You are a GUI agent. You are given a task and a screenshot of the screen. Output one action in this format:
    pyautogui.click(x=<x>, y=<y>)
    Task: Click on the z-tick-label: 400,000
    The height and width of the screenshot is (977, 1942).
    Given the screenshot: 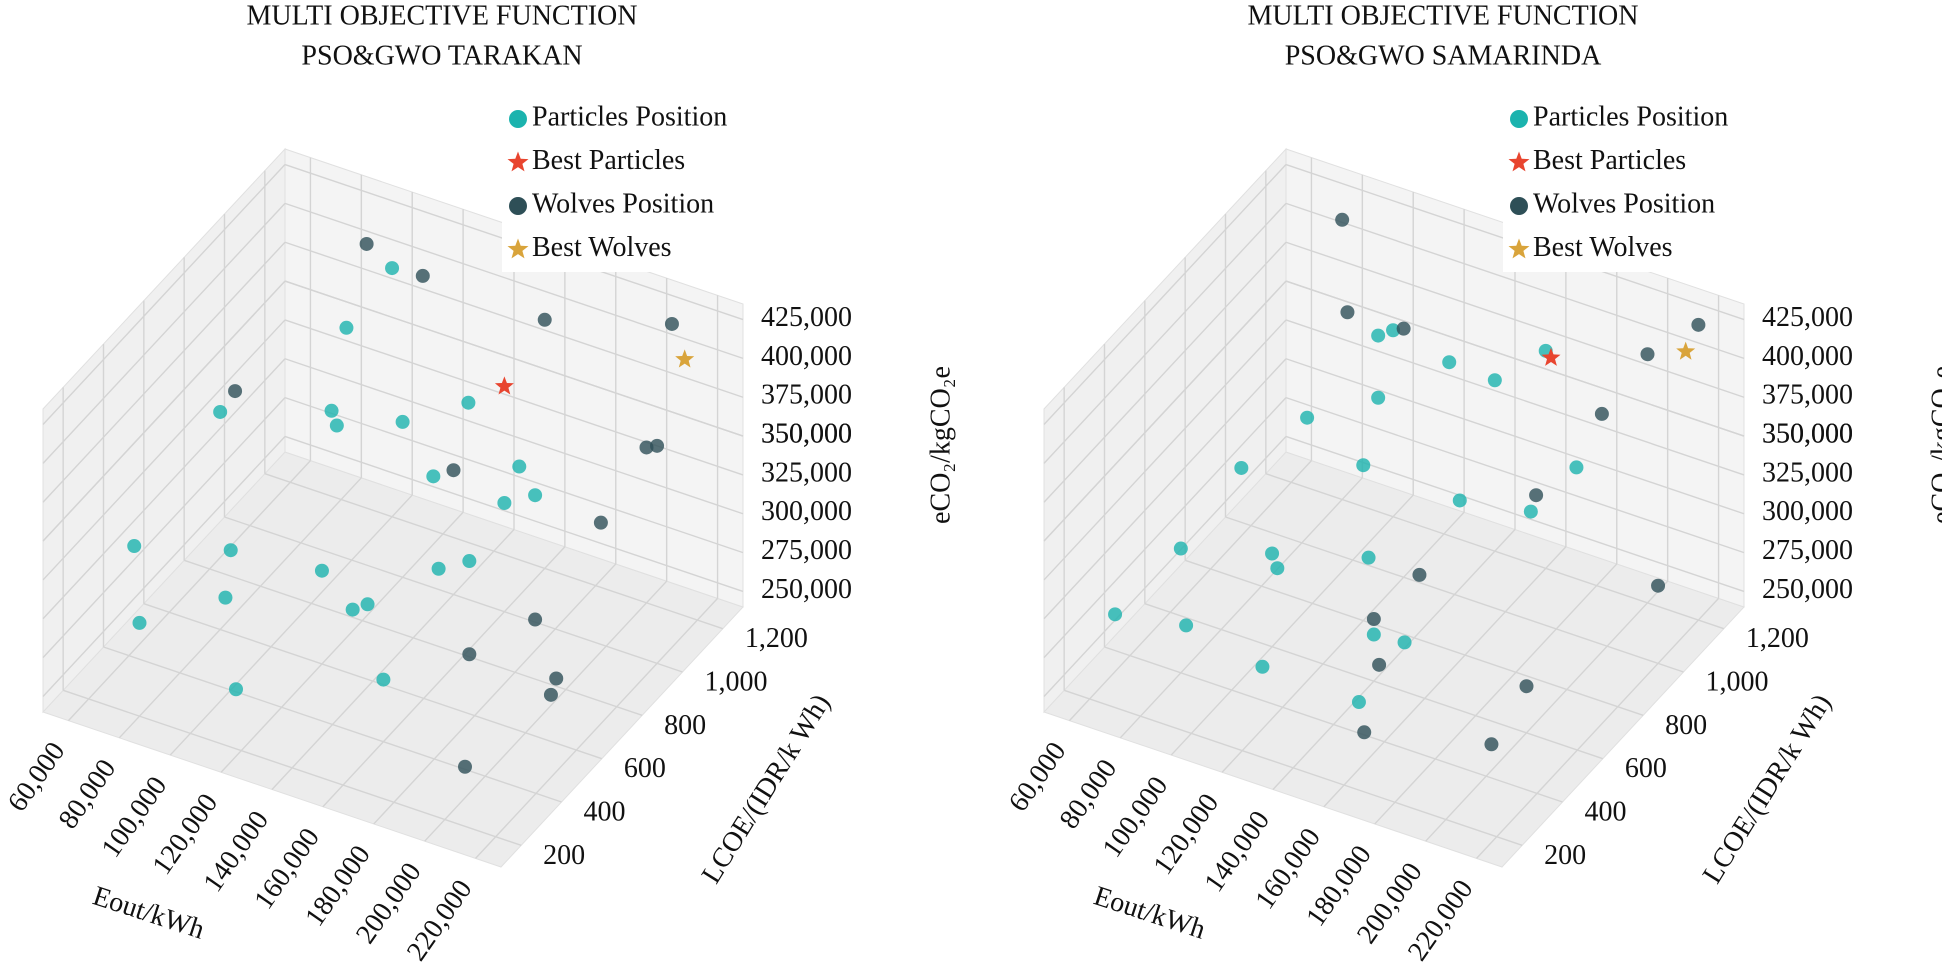 What is the action you would take?
    pyautogui.click(x=806, y=356)
    